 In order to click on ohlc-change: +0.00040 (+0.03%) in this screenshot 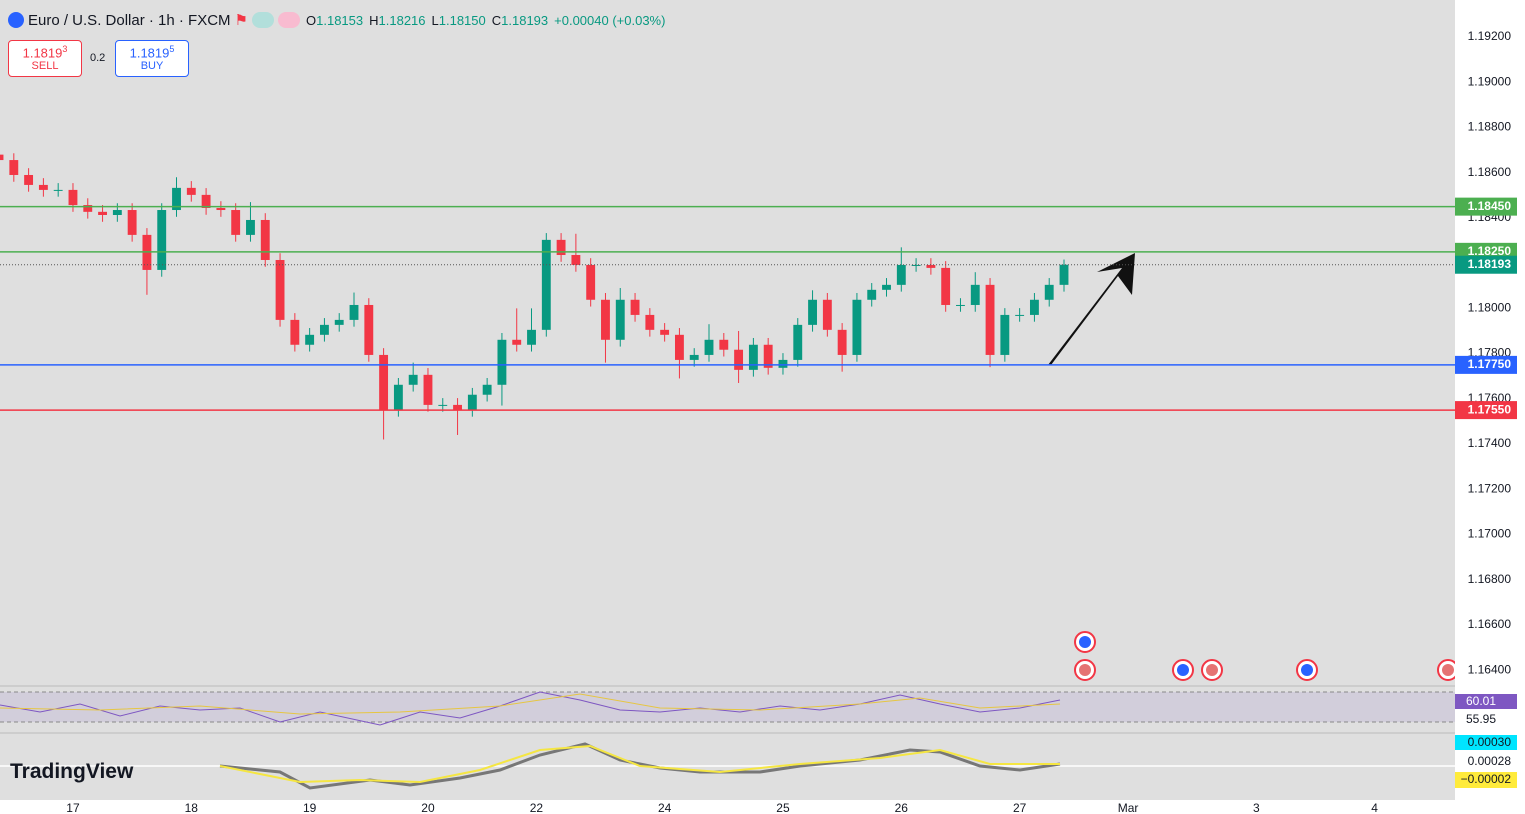, I will do `click(610, 20)`.